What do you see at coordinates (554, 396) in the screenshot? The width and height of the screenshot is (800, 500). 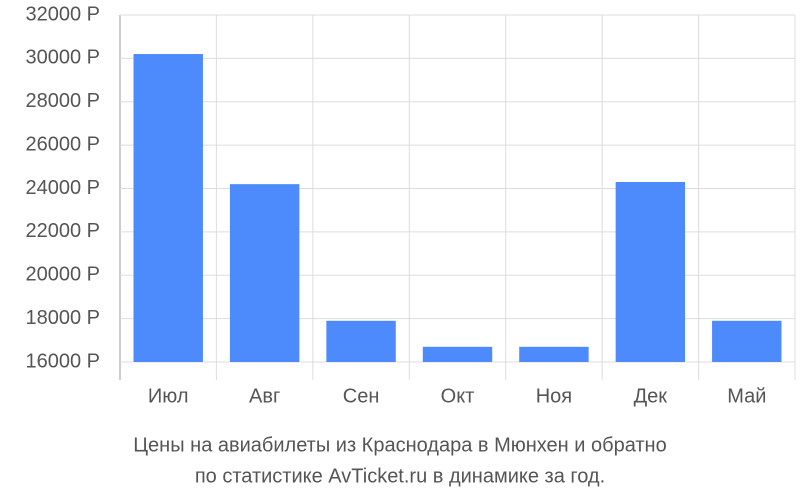 I see `x-tick-label: Ноя` at bounding box center [554, 396].